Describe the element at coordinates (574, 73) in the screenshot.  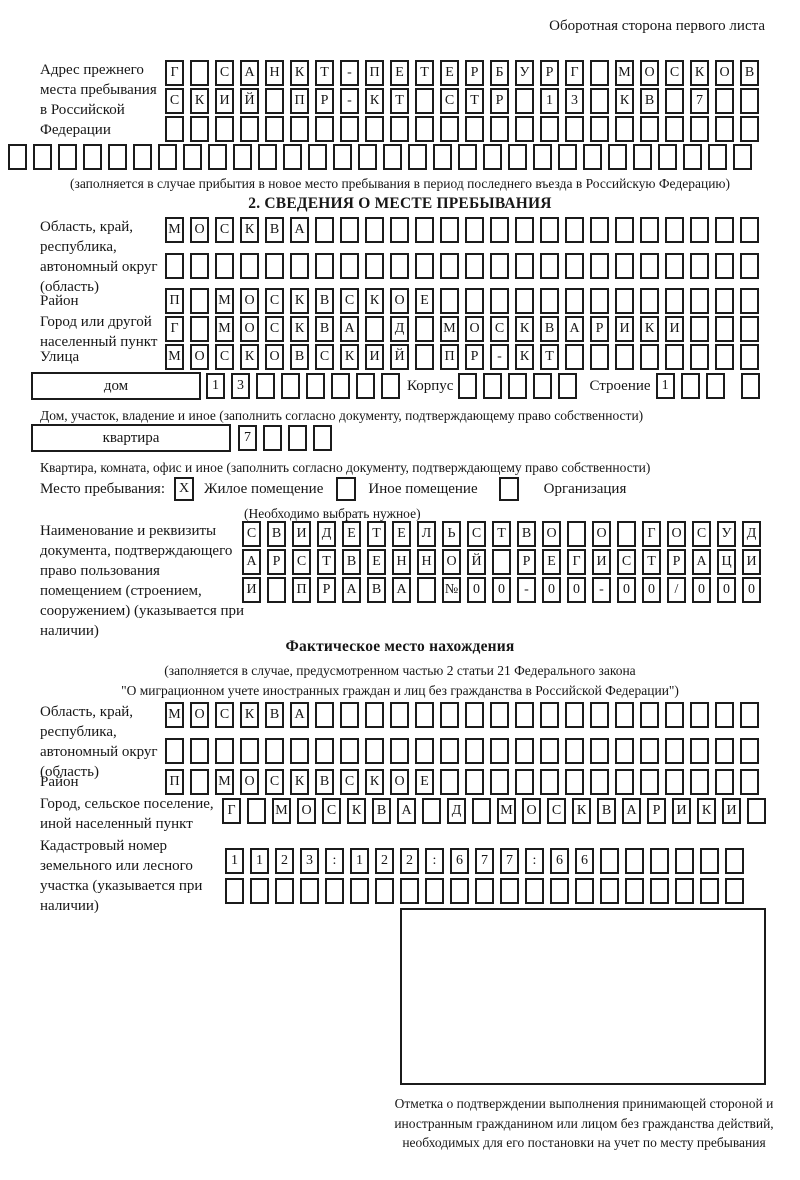
I see `char-cell: Г` at that location.